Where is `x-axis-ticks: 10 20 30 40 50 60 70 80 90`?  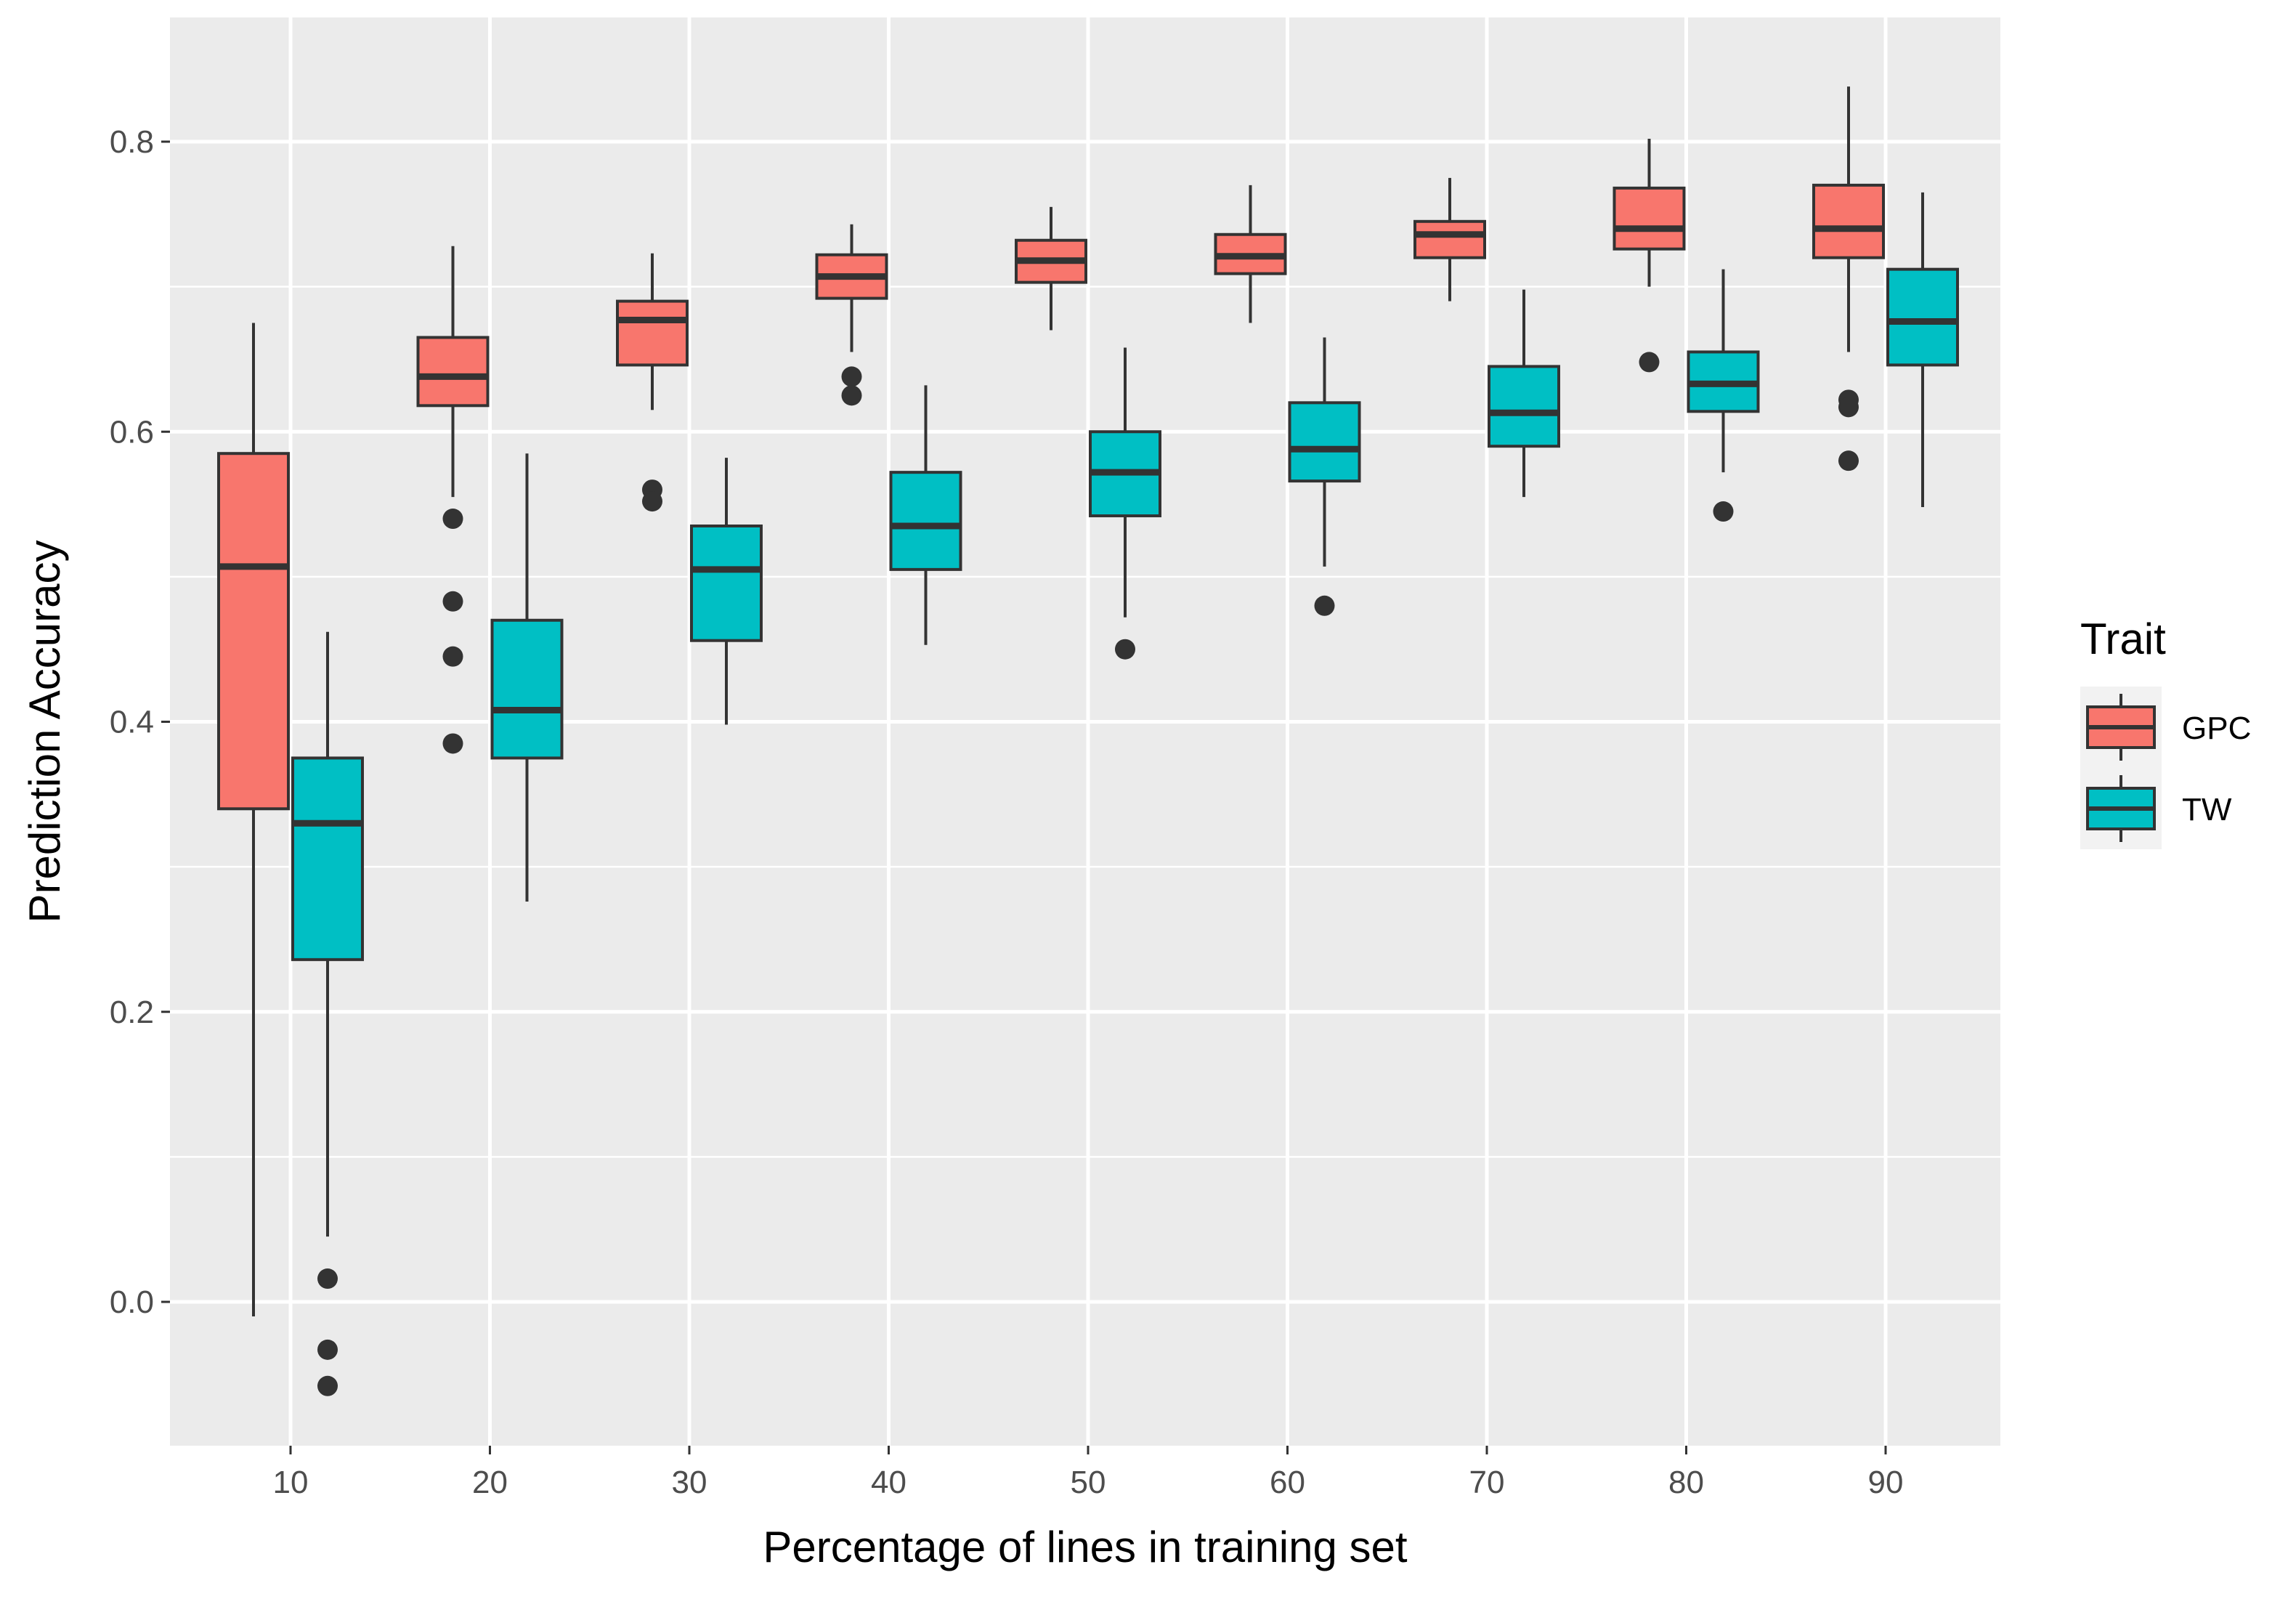
x-axis-ticks: 10 20 30 40 50 60 70 80 90 is located at coordinates (1089, 1473).